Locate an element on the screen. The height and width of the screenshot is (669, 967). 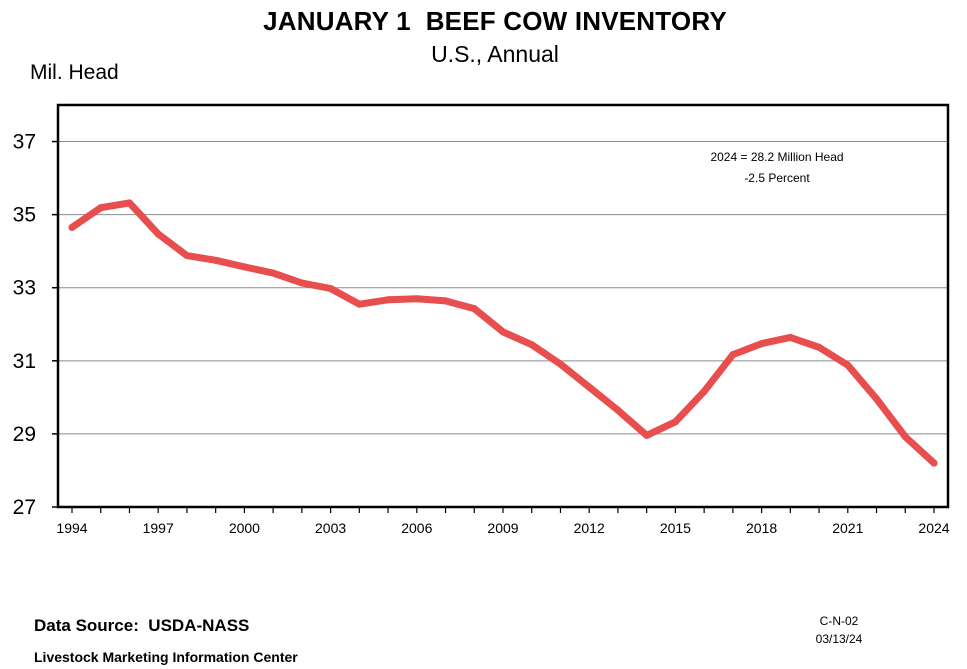
x-tick-label: 1997 is located at coordinates (158, 528).